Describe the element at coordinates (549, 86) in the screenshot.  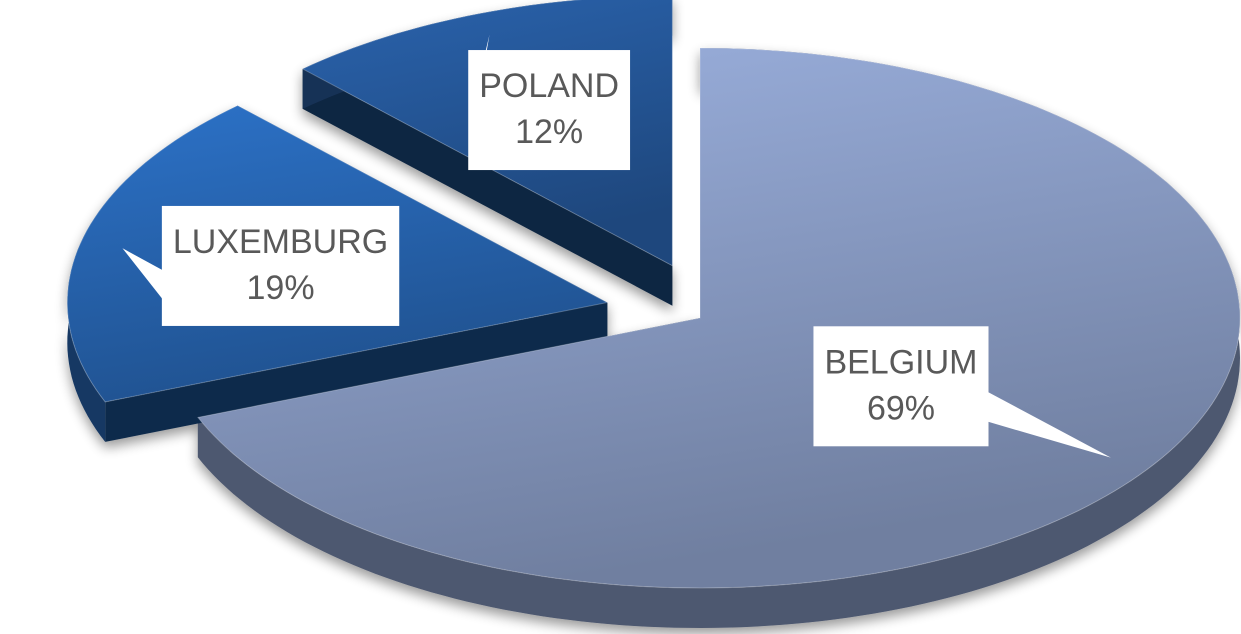
I see `category-label: POLAND` at that location.